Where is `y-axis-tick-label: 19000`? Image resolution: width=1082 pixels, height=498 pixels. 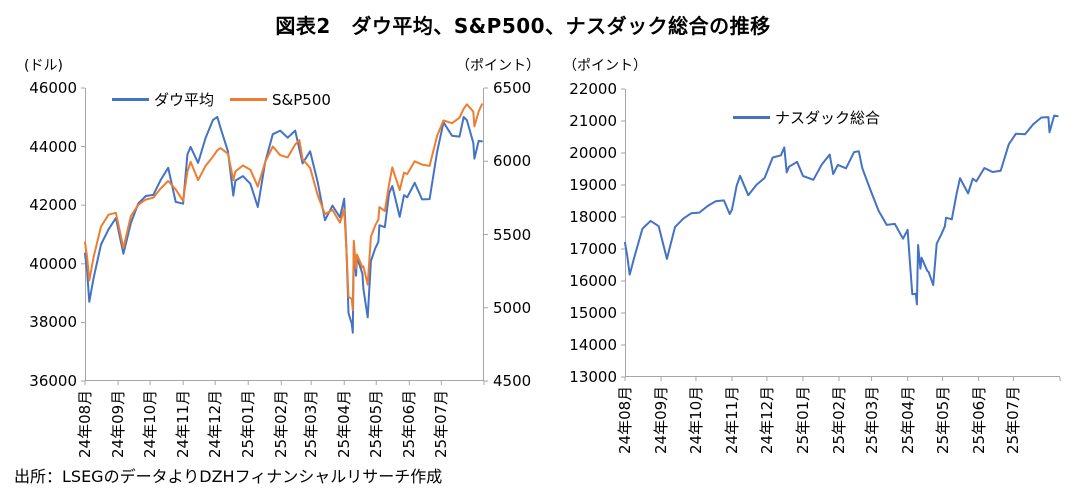
y-axis-tick-label: 19000 is located at coordinates (593, 185).